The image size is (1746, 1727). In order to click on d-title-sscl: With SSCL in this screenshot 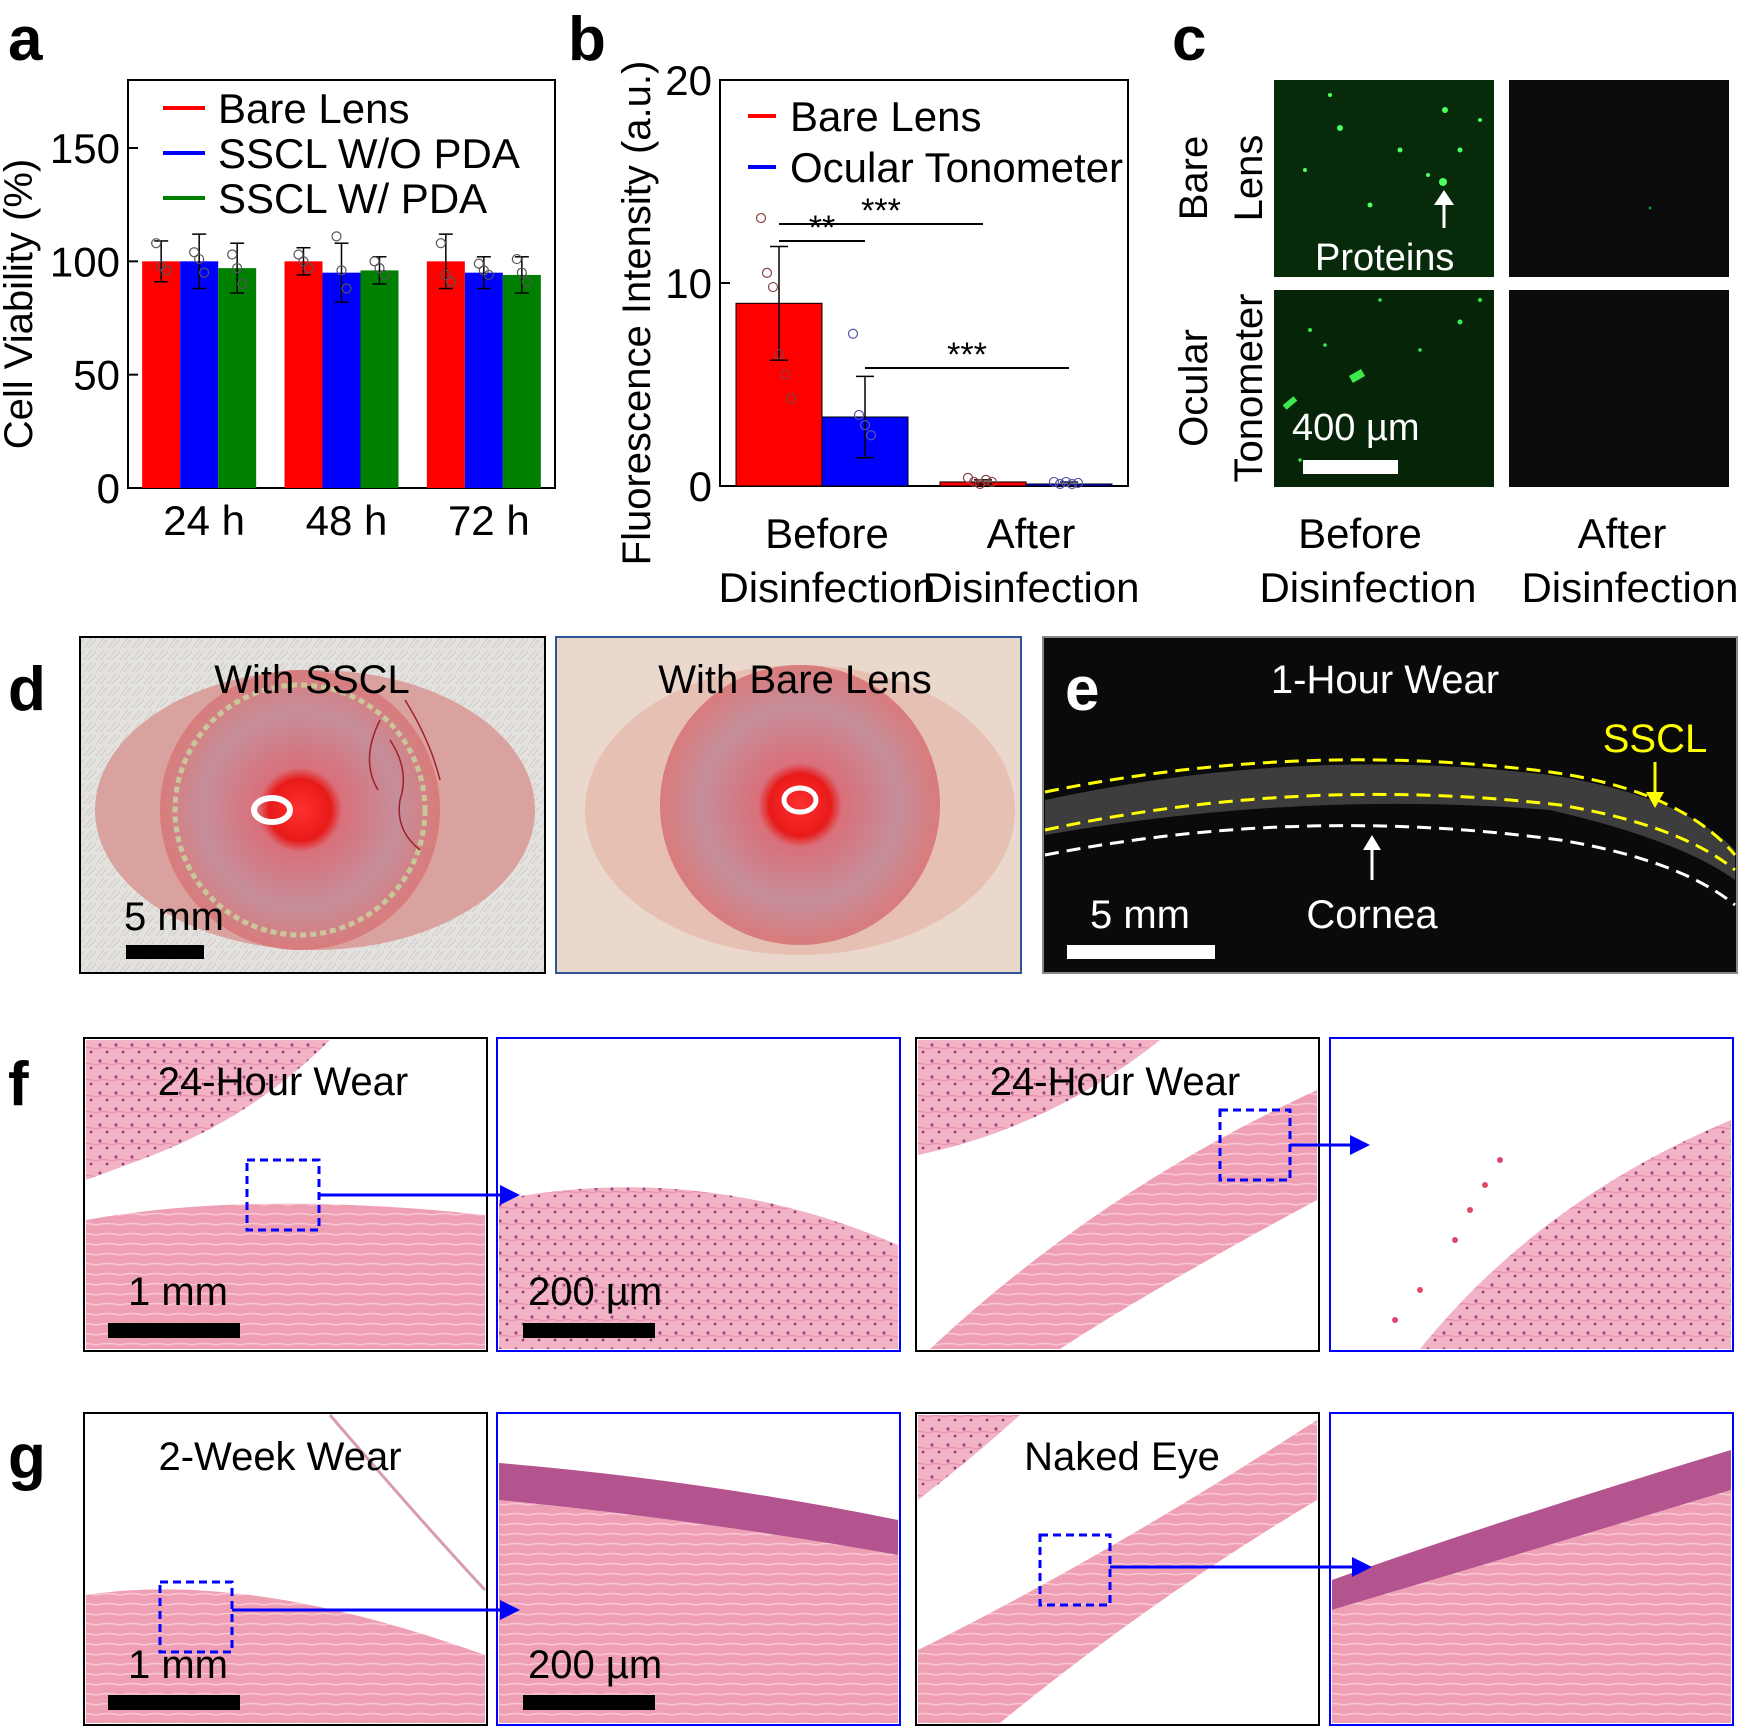, I will do `click(312, 680)`.